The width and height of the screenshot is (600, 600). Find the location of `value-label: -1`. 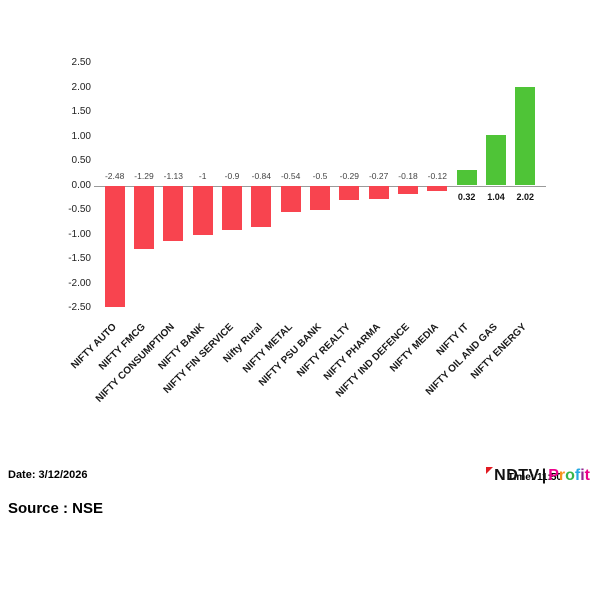

value-label: -1 is located at coordinates (202, 175).